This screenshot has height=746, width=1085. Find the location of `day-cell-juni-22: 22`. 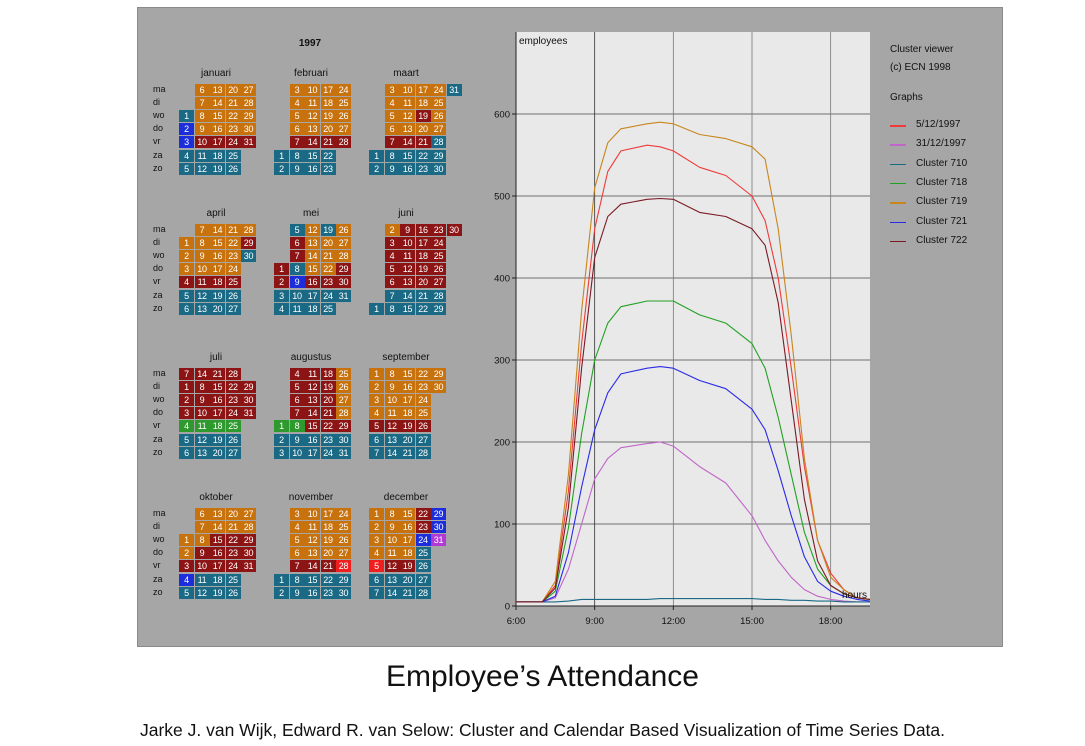

day-cell-juni-22: 22 is located at coordinates (423, 308).